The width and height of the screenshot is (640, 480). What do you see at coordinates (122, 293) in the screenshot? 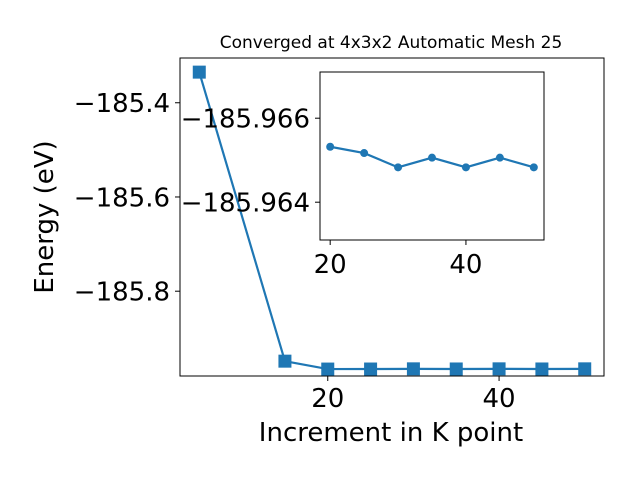
I see `main-y-tick-label: −185.8` at bounding box center [122, 293].